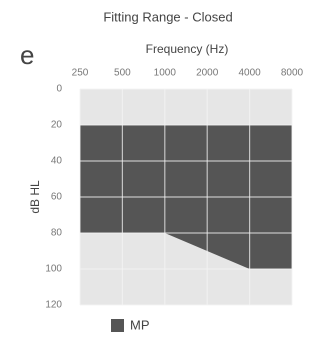  I want to click on y-axis-label: dB HL, so click(35, 197).